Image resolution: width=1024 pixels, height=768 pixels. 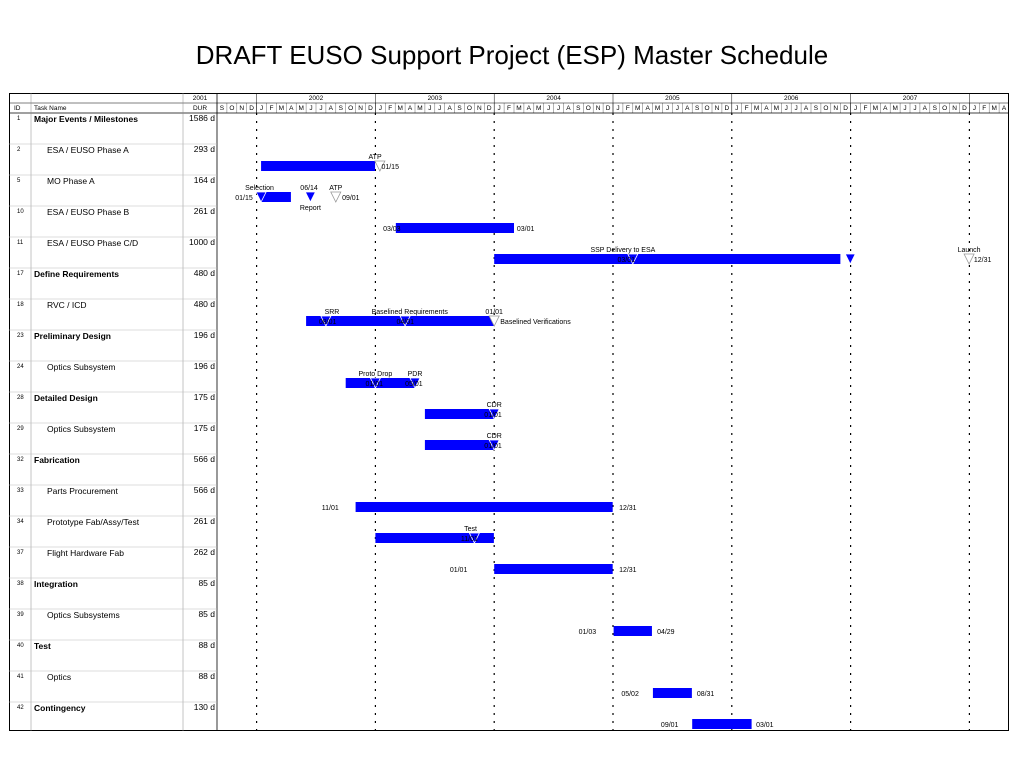 What do you see at coordinates (81, 367) in the screenshot?
I see `task-name: Optics Subsystem` at bounding box center [81, 367].